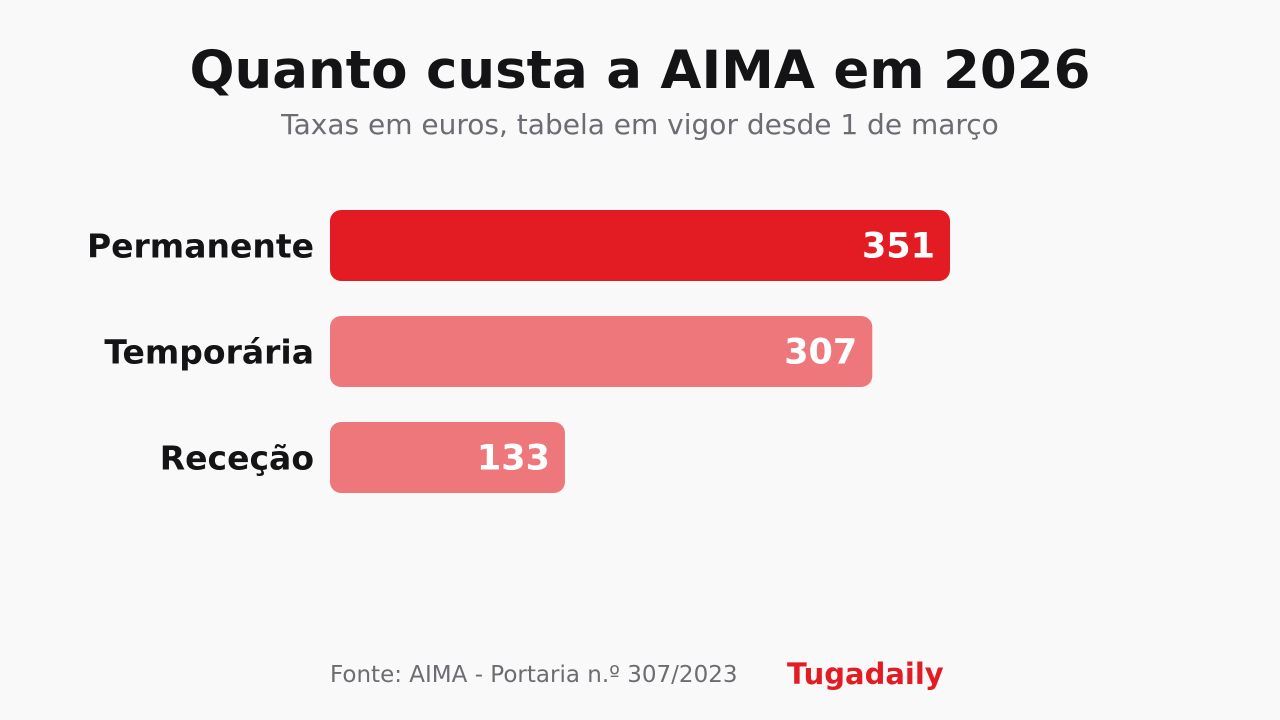 This screenshot has width=1280, height=720. What do you see at coordinates (865, 674) in the screenshot?
I see `brand-logo: Tugadaily` at bounding box center [865, 674].